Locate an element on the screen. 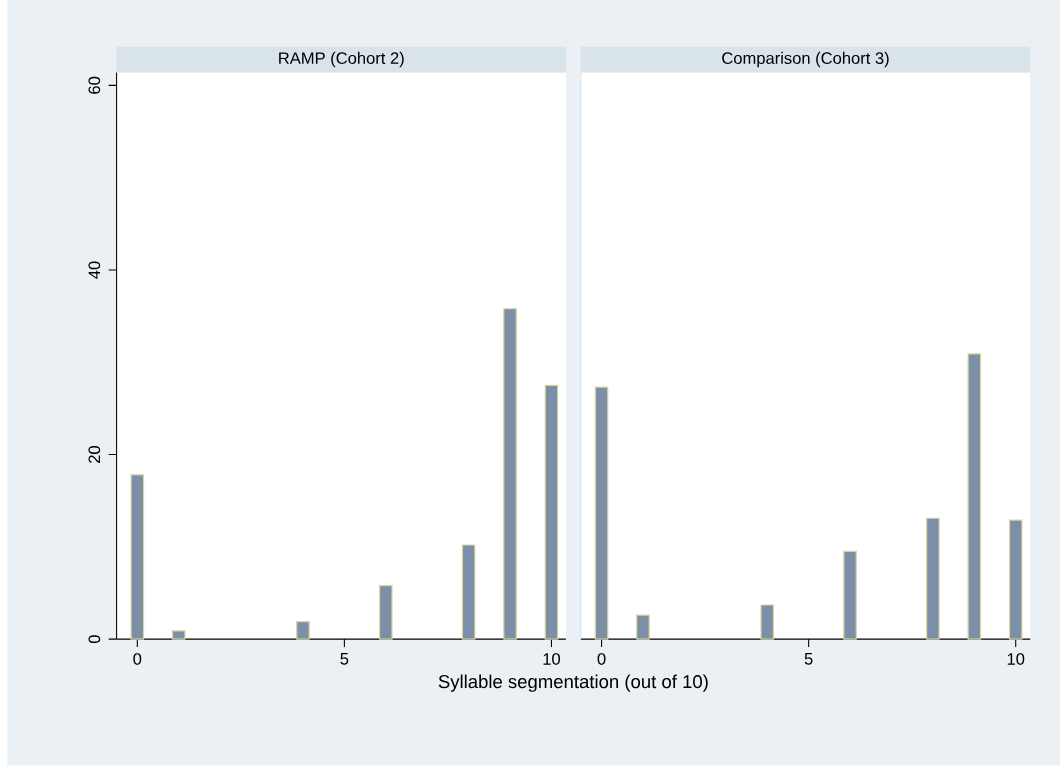  x-axis-title: Syllable segmentation (out of 10) is located at coordinates (573, 683).